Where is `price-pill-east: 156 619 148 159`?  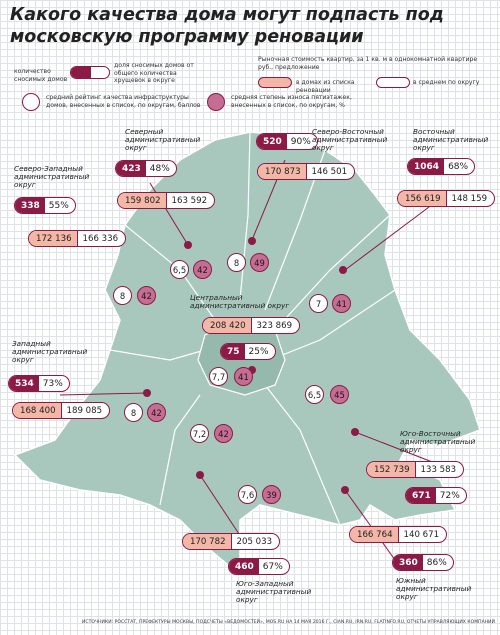
price-pill-east: 156 619 148 159 is located at coordinates (446, 198).